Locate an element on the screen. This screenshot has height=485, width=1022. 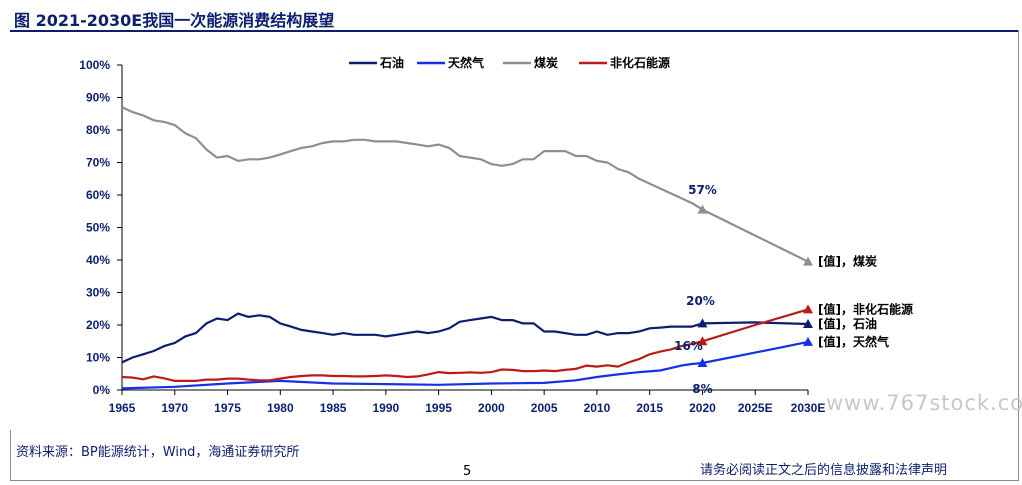
x-tick-label: 1975 is located at coordinates (227, 408).